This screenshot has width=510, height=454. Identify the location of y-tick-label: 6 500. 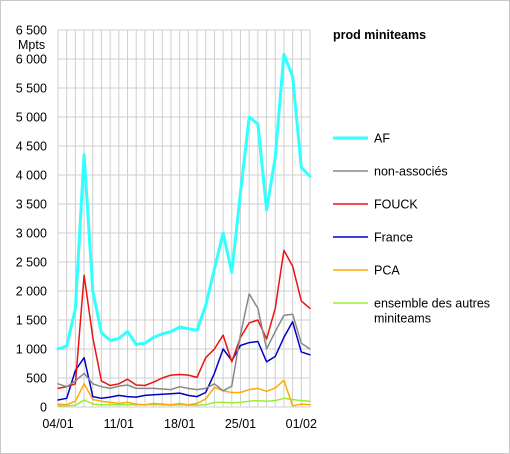
(31, 31).